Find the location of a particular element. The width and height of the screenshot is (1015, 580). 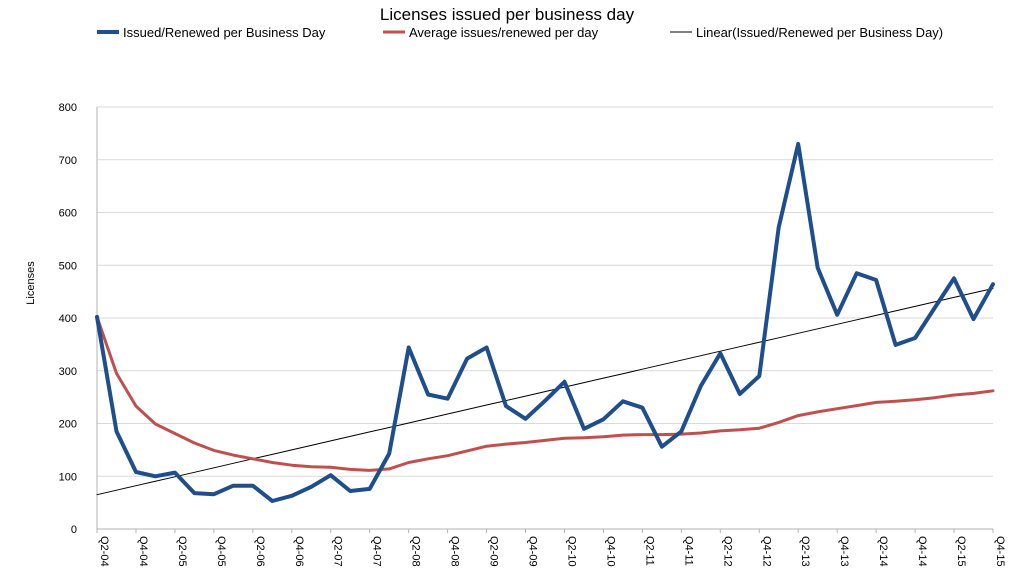

x-tick-label-Q4-11: Q4-11 is located at coordinates (688, 551).